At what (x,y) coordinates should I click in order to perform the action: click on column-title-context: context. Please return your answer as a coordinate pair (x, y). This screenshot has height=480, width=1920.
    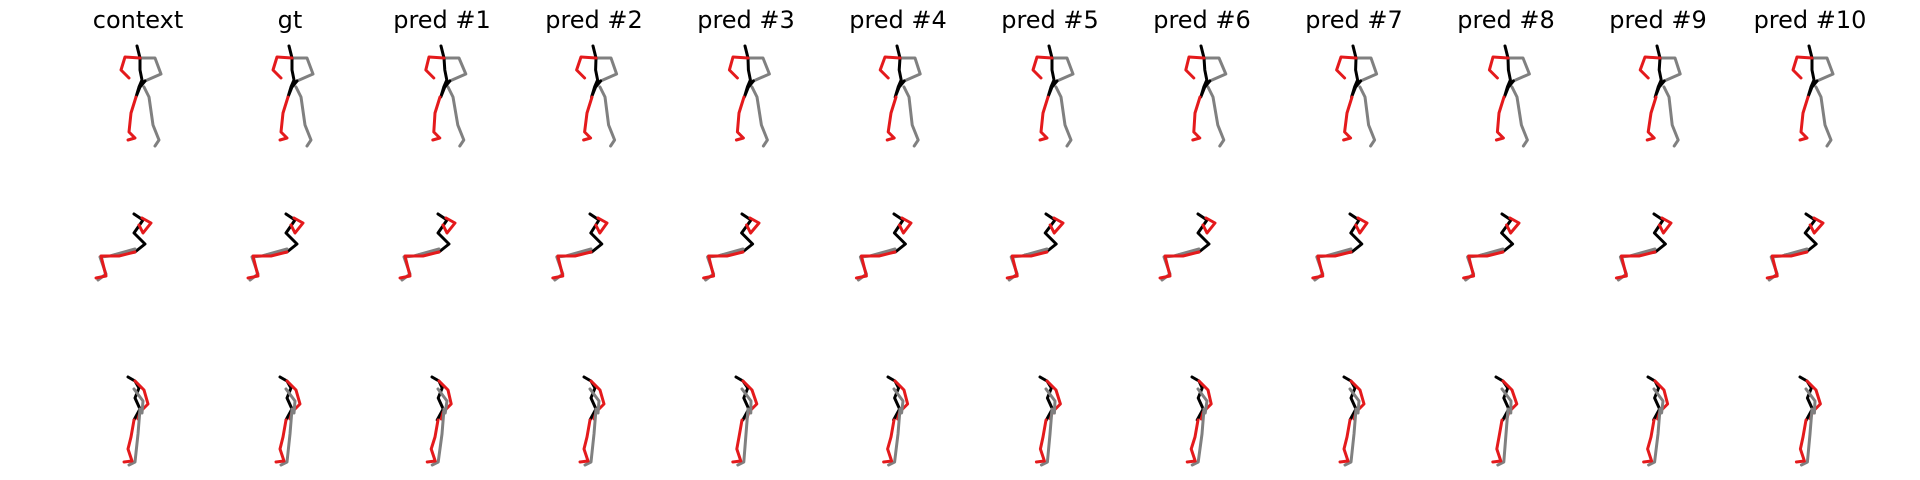
    Looking at the image, I should click on (138, 20).